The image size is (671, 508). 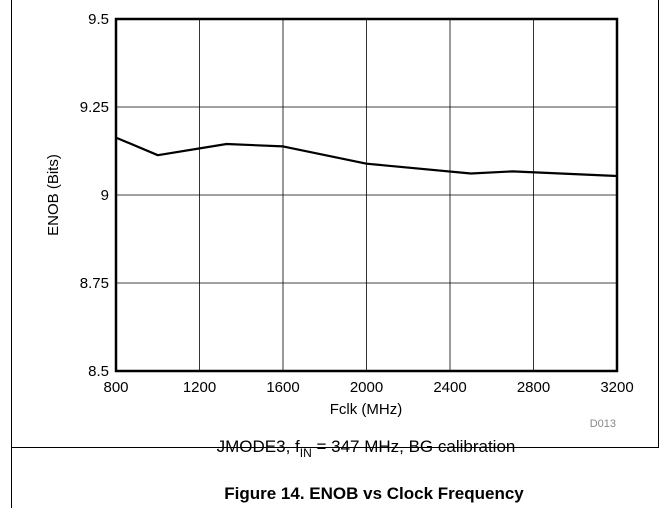 I want to click on y-tick-label: 9.5, so click(x=98, y=19).